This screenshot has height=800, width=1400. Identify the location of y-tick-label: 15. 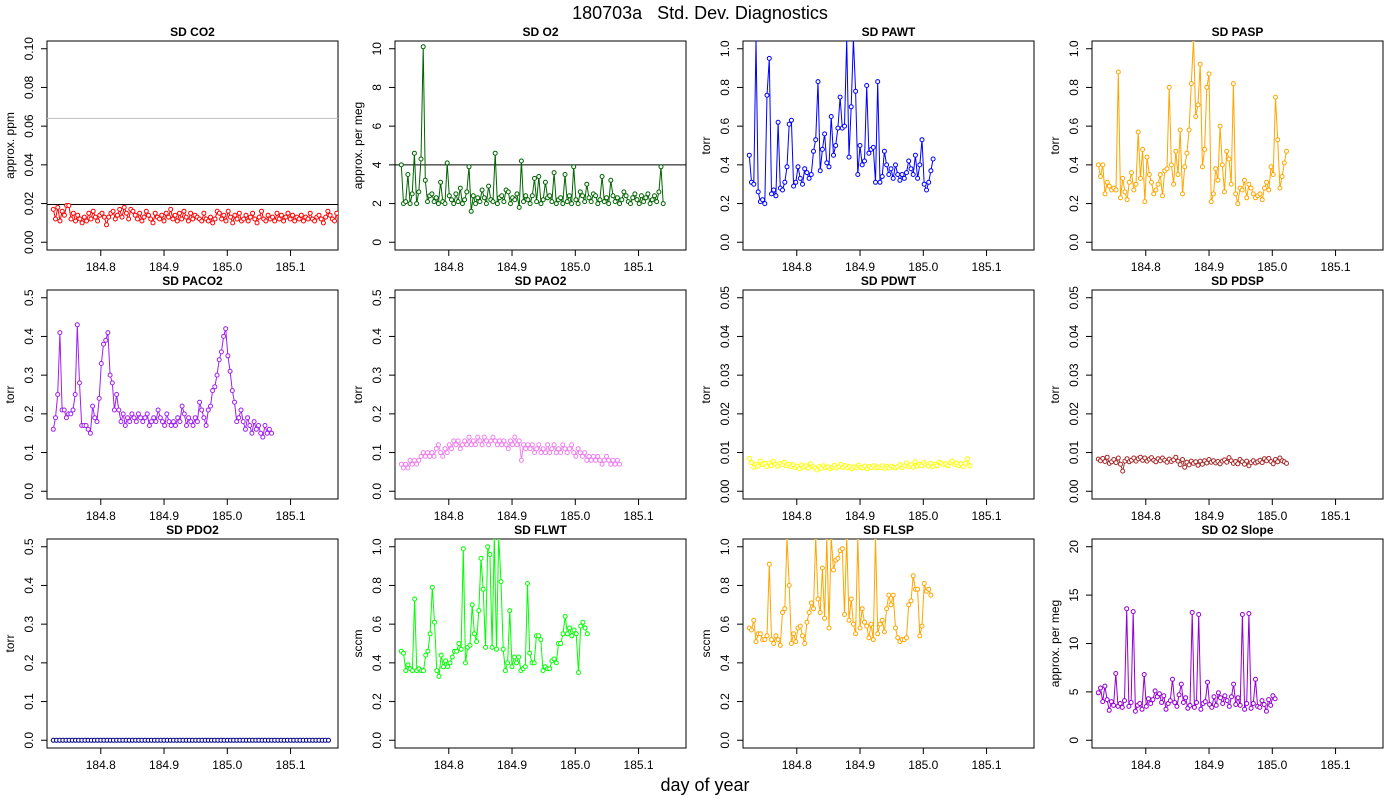
(1074, 595).